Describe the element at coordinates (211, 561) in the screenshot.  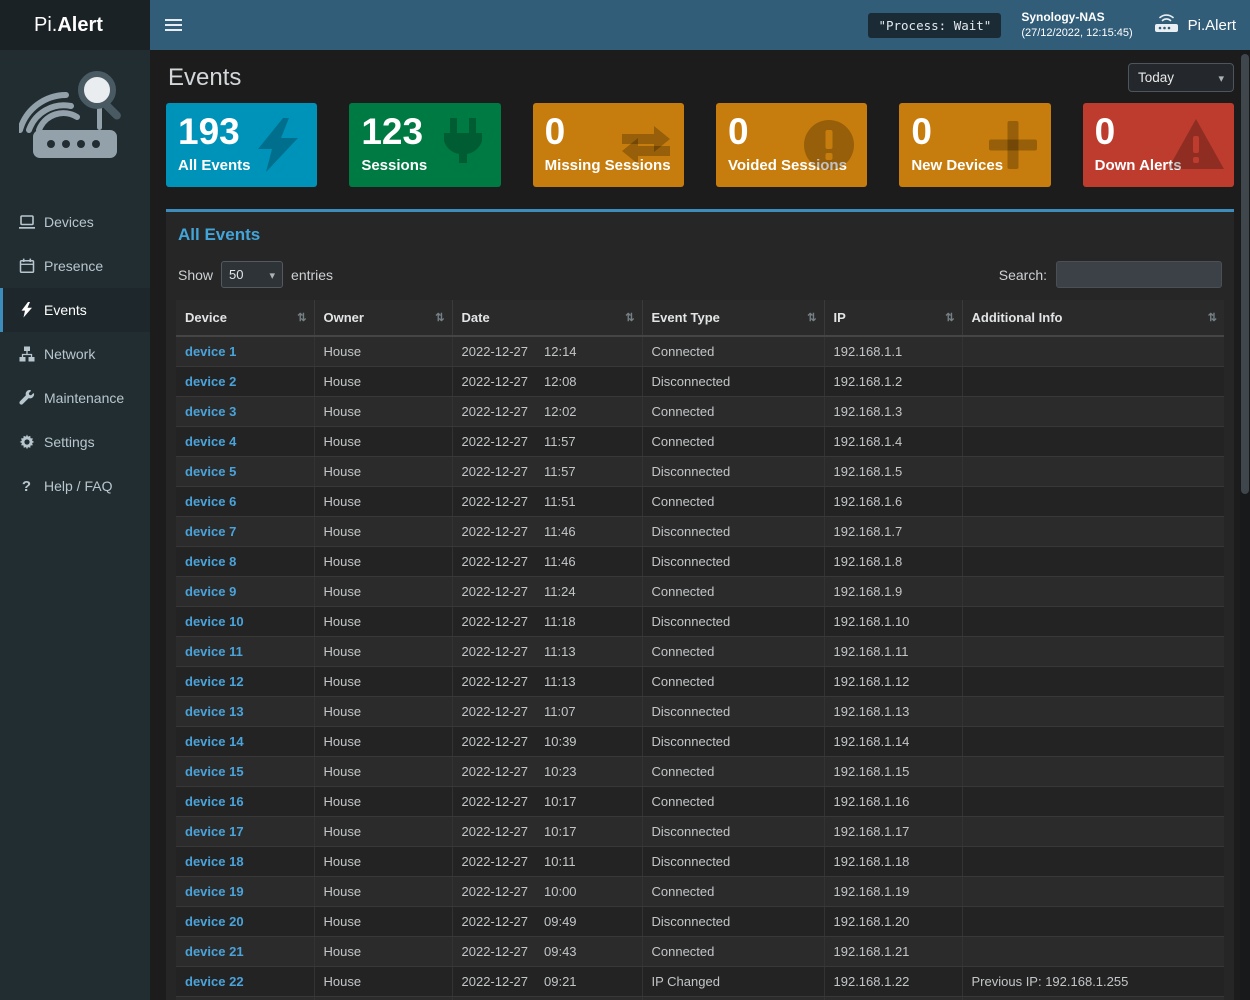
I see `device-link: device 8` at that location.